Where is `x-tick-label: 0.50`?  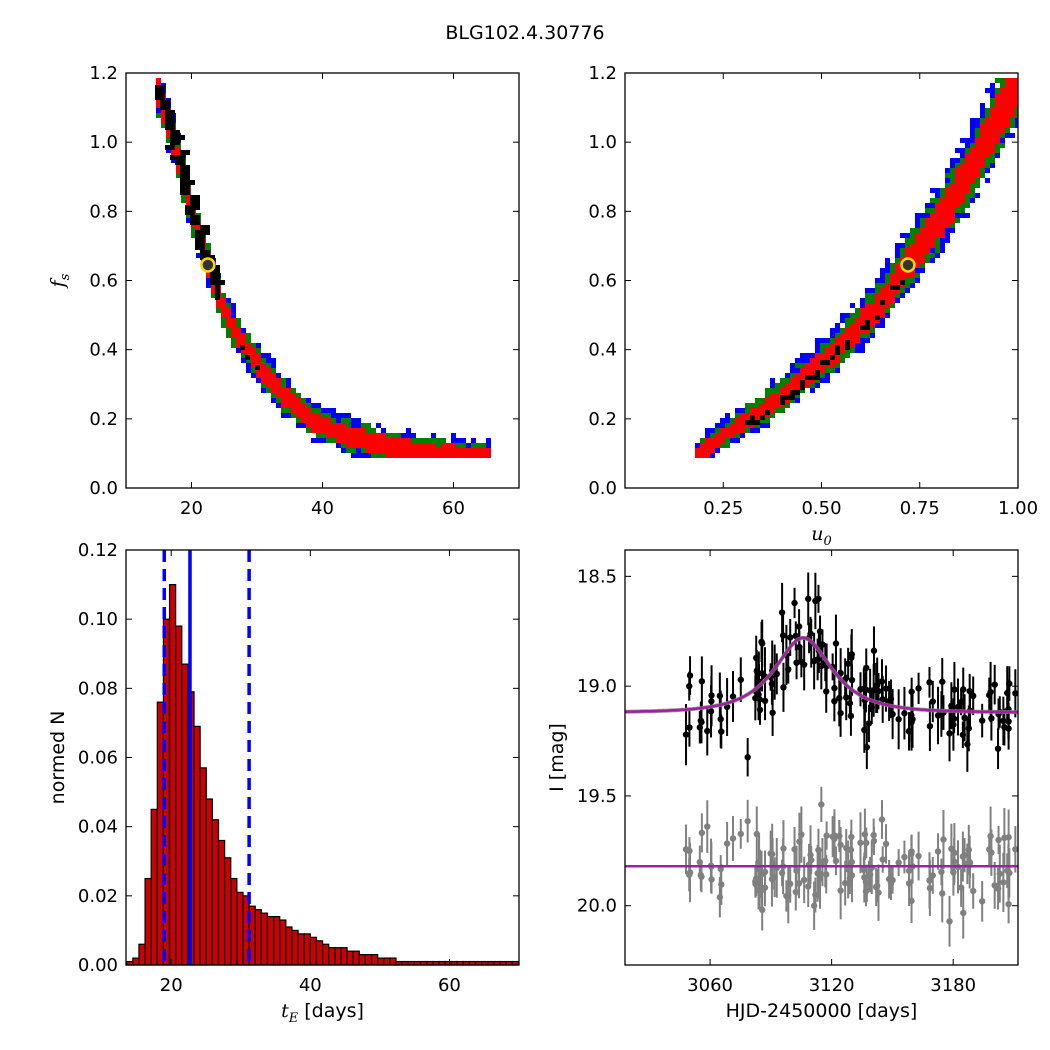
x-tick-label: 0.50 is located at coordinates (821, 508).